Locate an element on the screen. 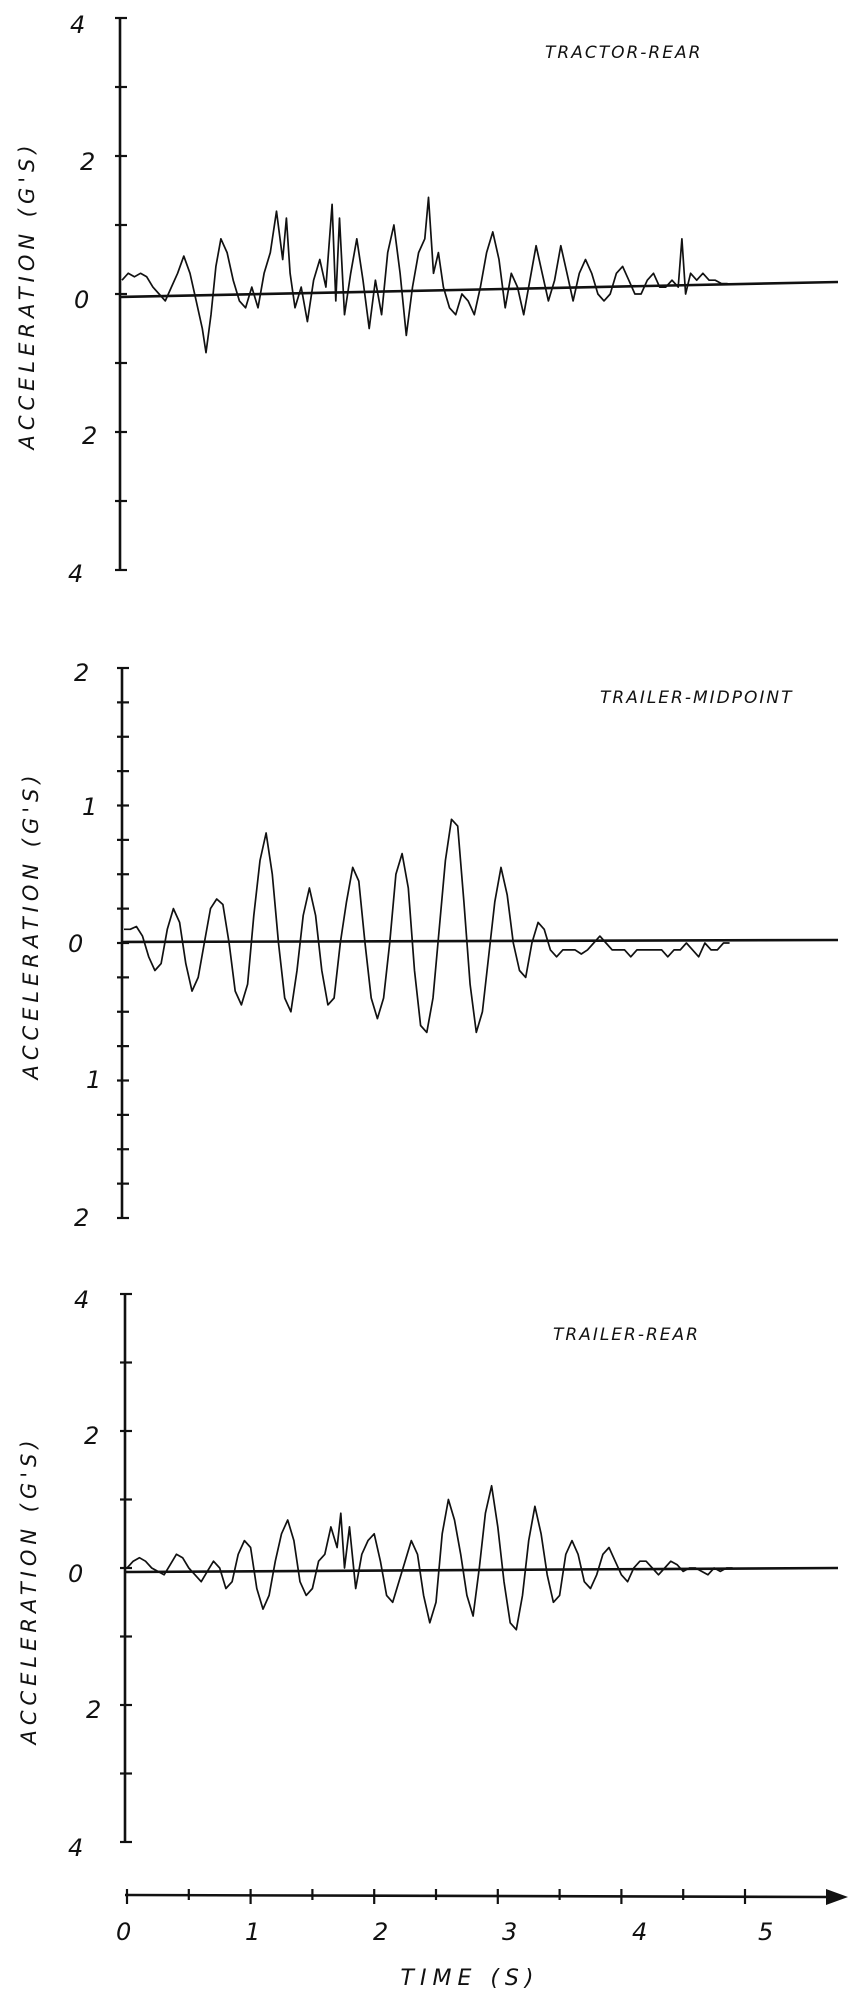  x-axis-ticks is located at coordinates (436, 1896).